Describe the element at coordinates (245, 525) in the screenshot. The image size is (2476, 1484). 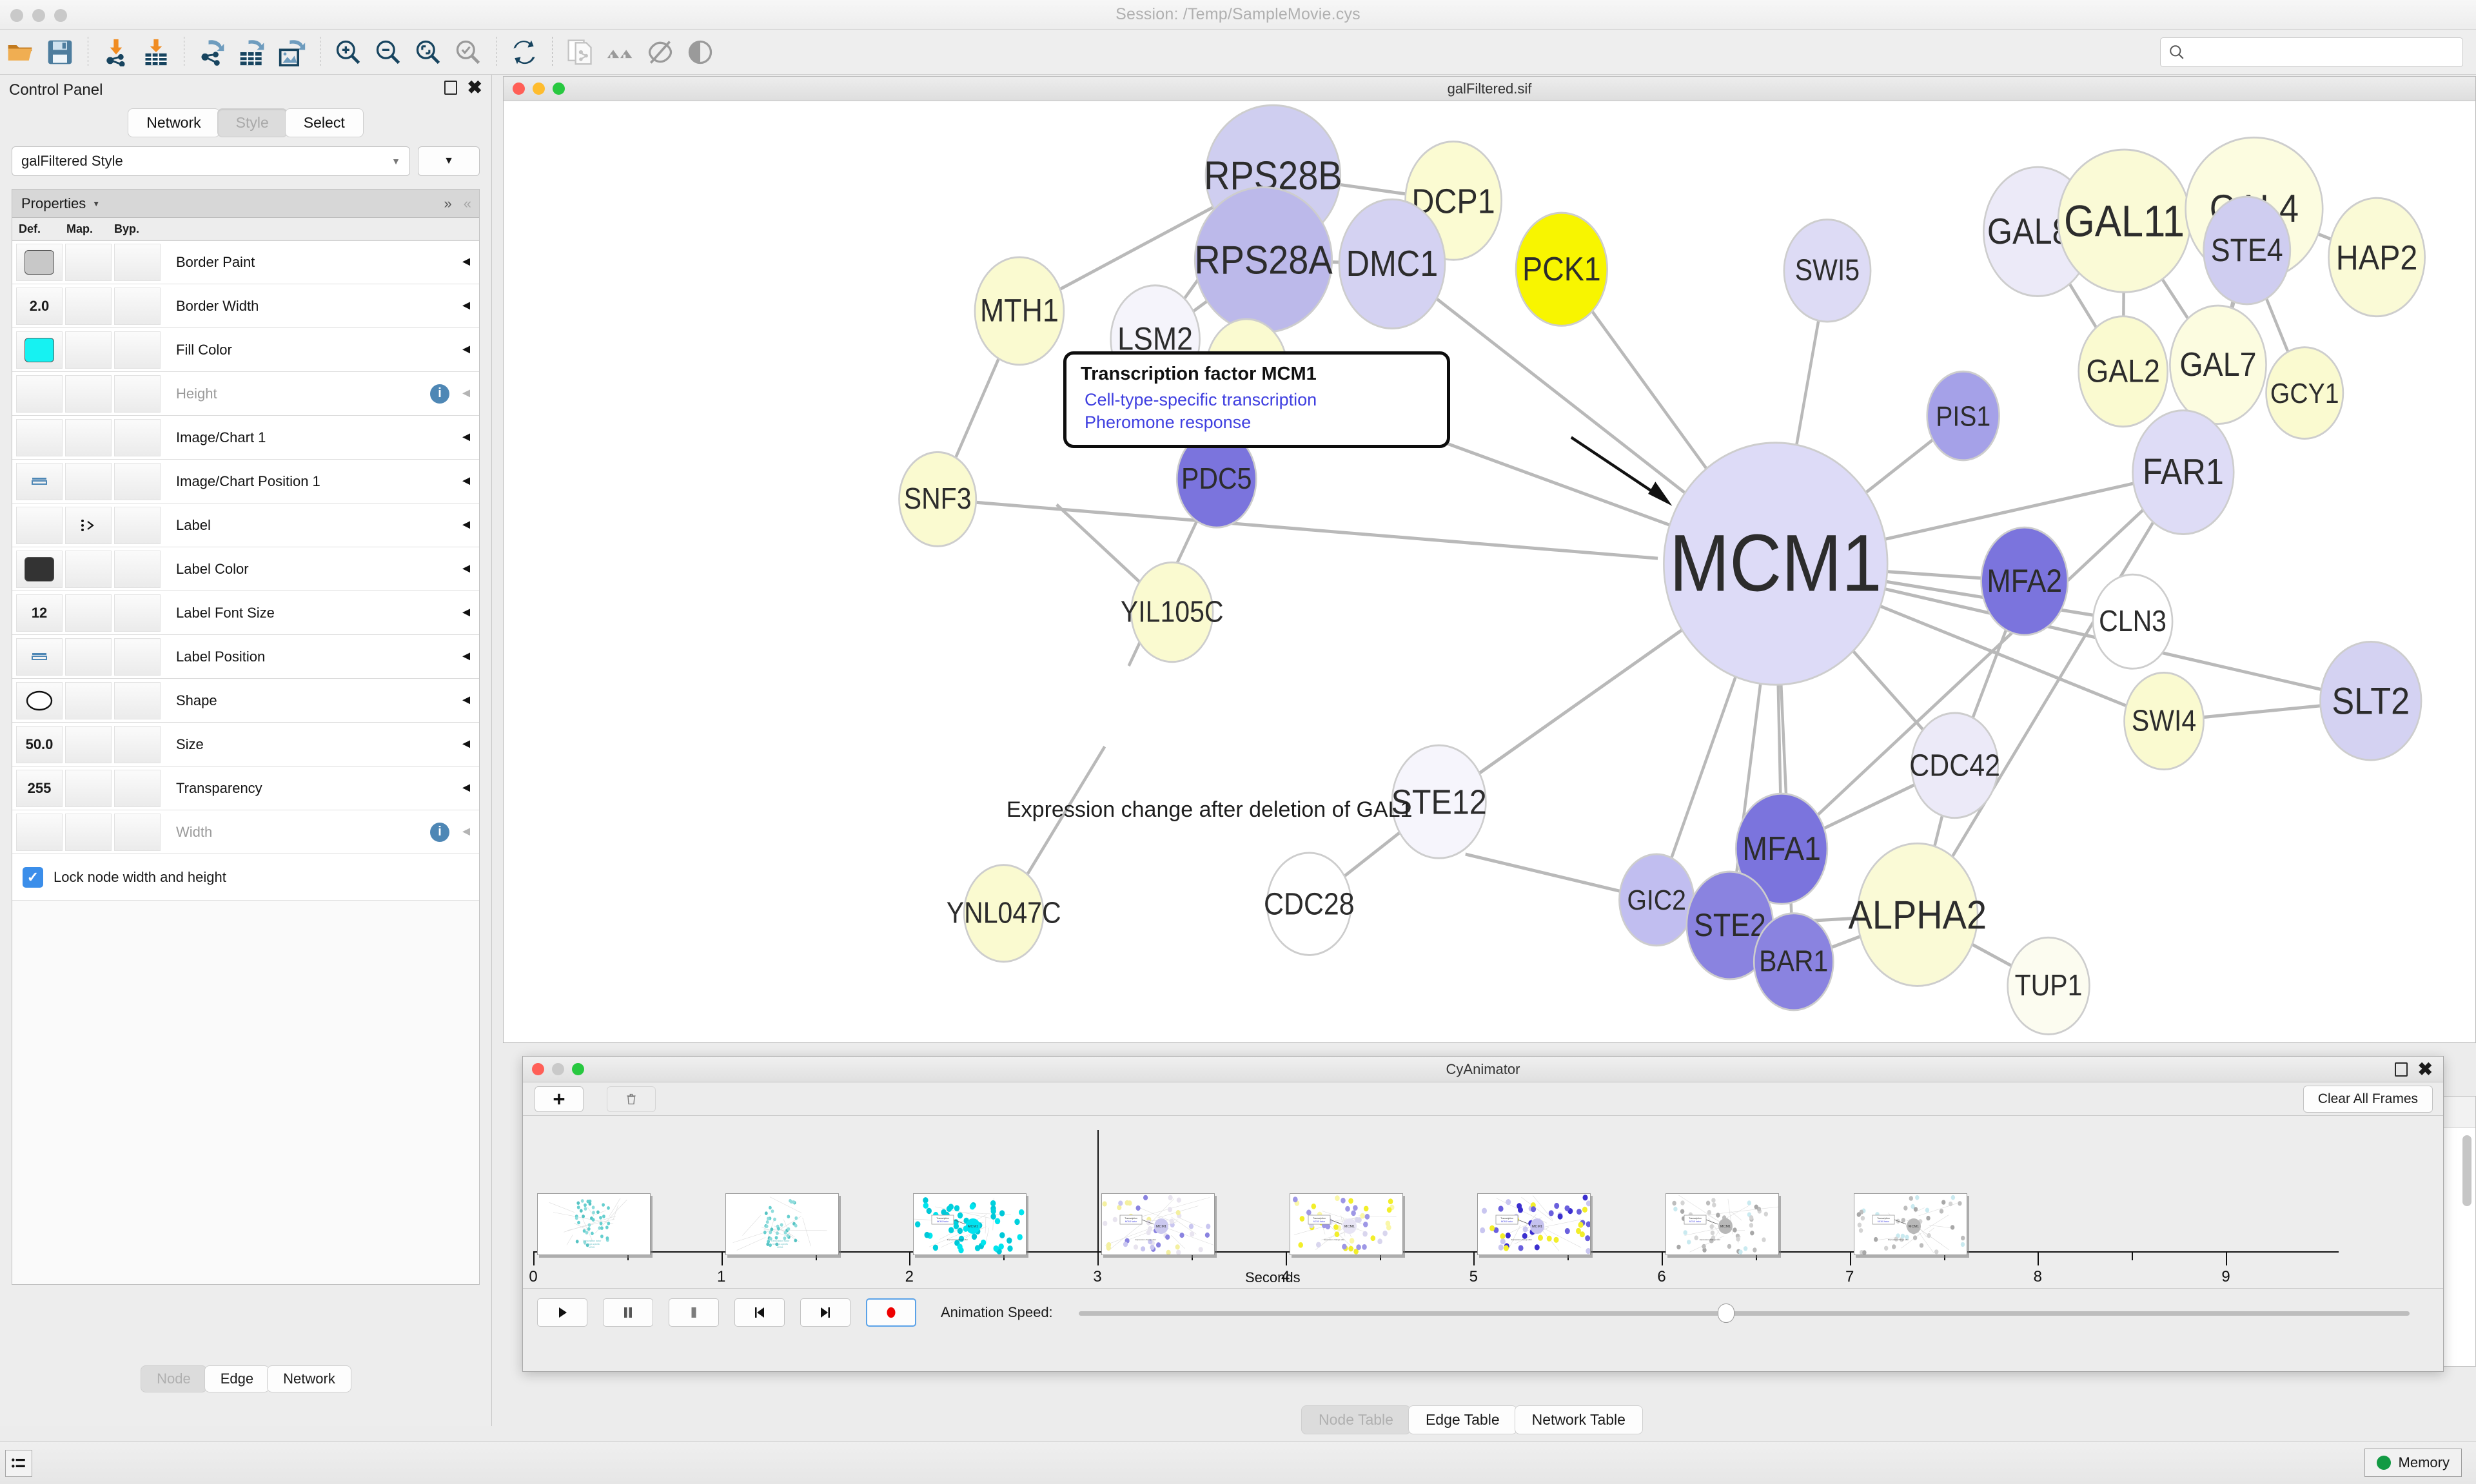
I see `property-row: Label ◄` at that location.